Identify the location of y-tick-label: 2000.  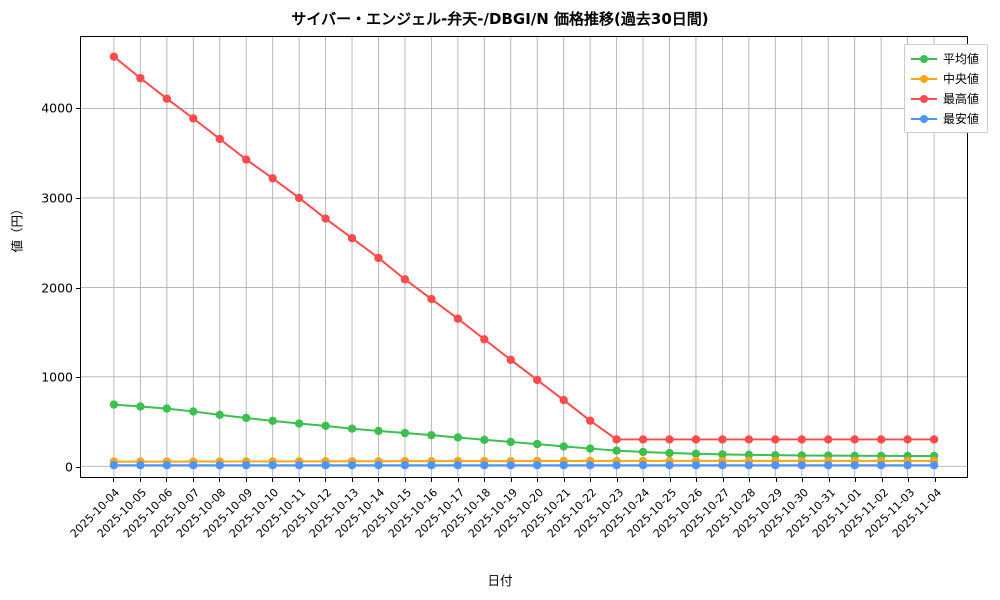
(57, 288).